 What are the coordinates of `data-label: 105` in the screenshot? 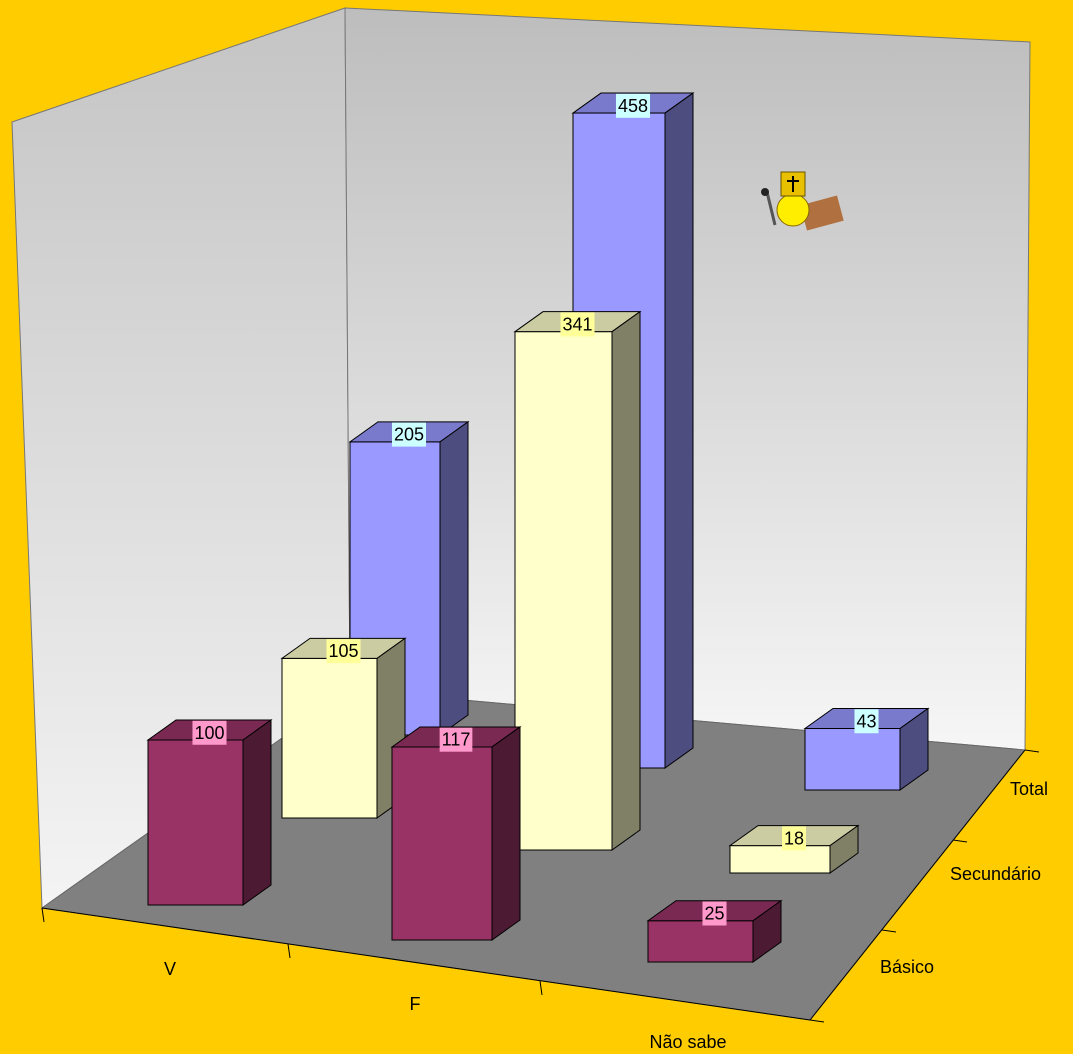 It's located at (343, 651).